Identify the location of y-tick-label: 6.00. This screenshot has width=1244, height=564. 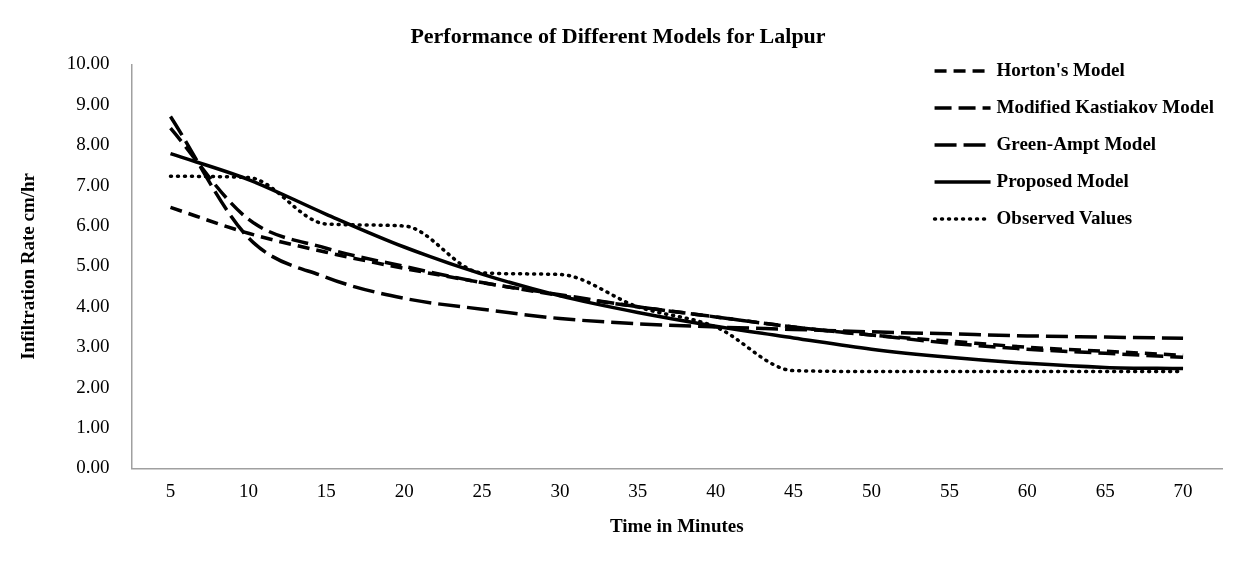
(93, 224).